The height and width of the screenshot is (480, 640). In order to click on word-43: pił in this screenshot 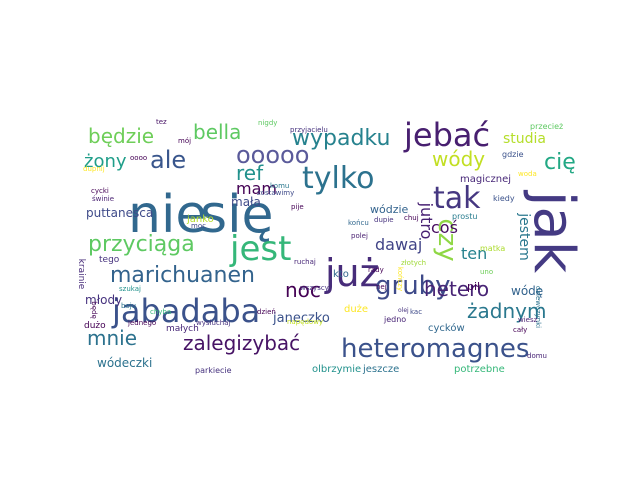, I will do `click(474, 286)`.